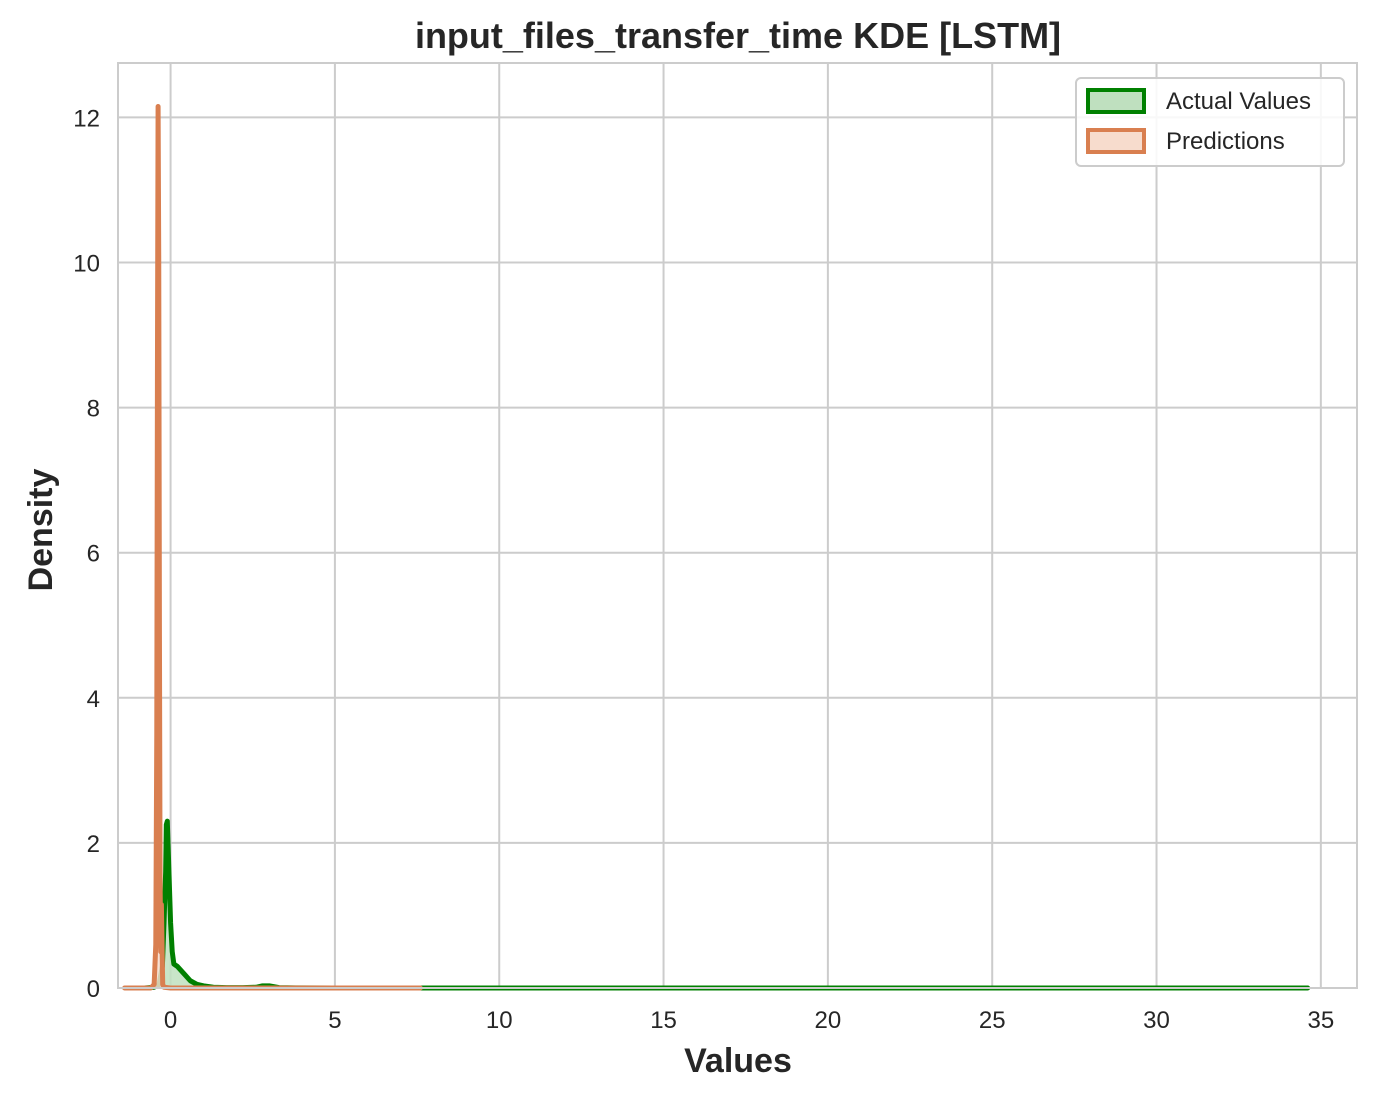 This screenshot has height=1101, width=1378. What do you see at coordinates (1320, 1020) in the screenshot?
I see `x-tick-label: 35` at bounding box center [1320, 1020].